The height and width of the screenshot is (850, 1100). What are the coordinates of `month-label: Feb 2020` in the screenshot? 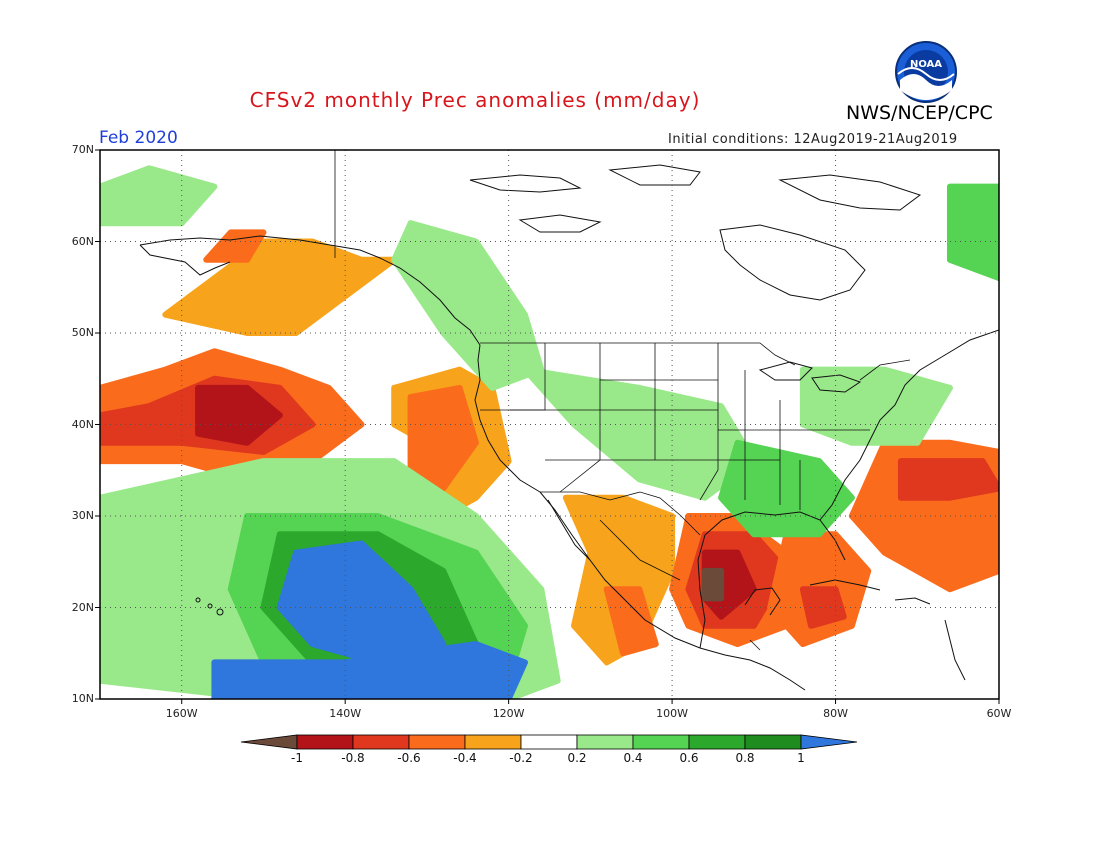 It's located at (138, 138).